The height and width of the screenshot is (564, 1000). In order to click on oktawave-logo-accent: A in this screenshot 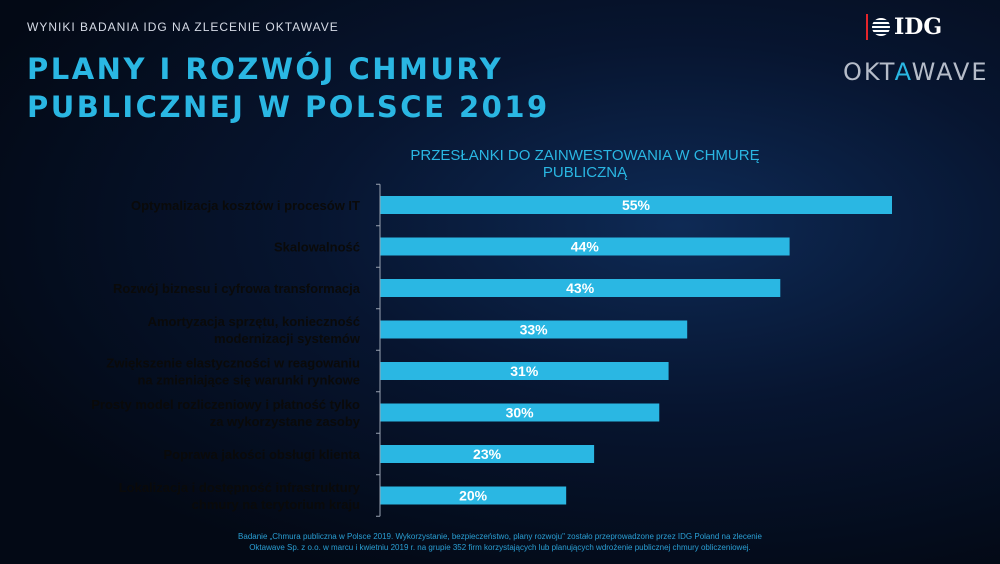, I will do `click(903, 72)`.